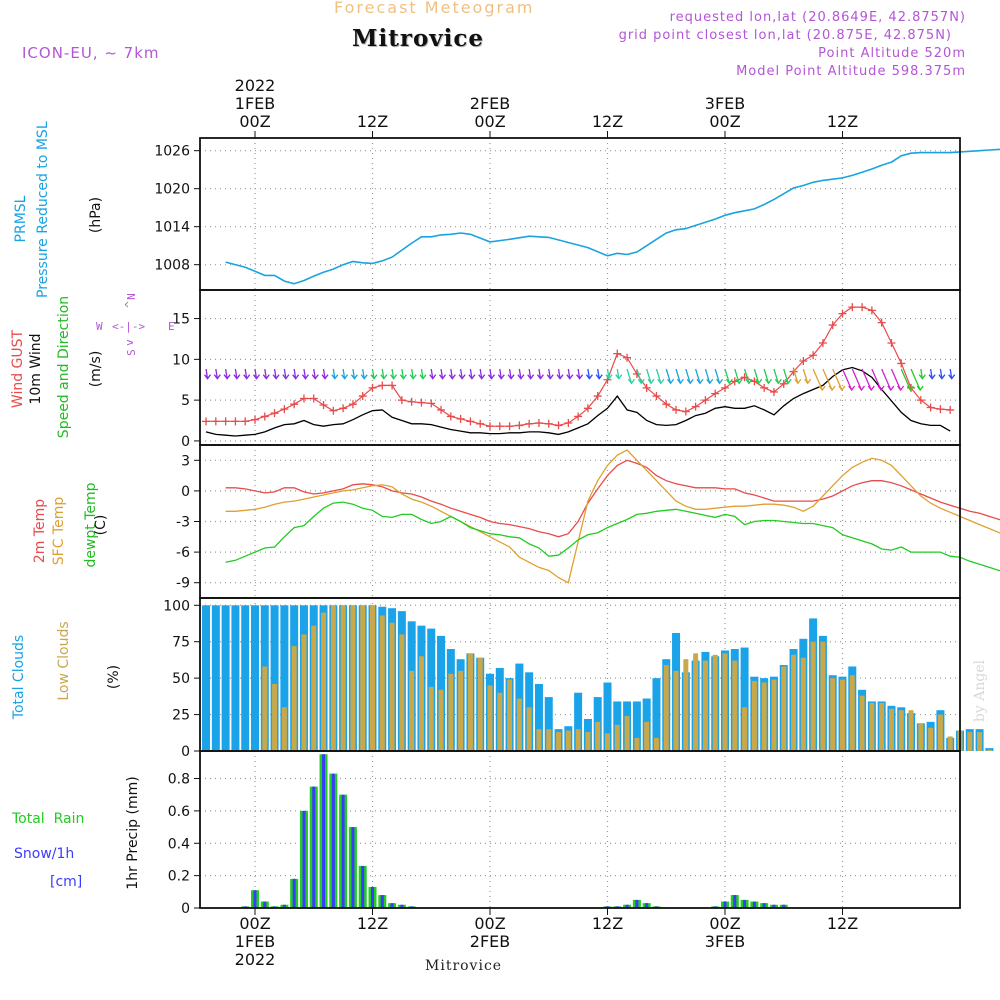 This screenshot has width=1000, height=1000. What do you see at coordinates (176, 606) in the screenshot?
I see `y-tick-label: 100` at bounding box center [176, 606].